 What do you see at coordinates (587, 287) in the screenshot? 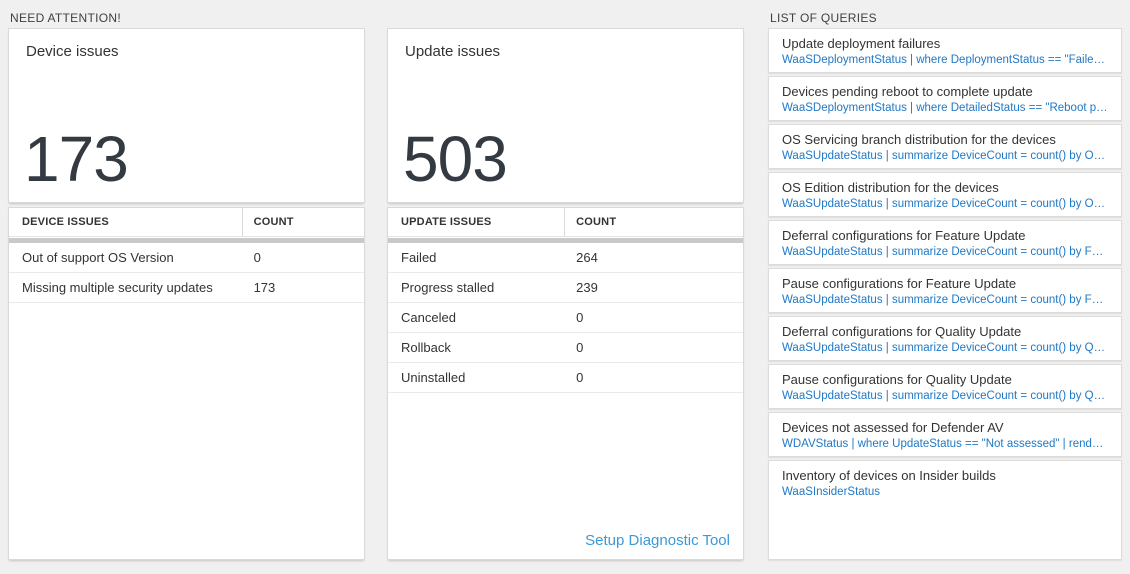
I see `row-count: 239` at bounding box center [587, 287].